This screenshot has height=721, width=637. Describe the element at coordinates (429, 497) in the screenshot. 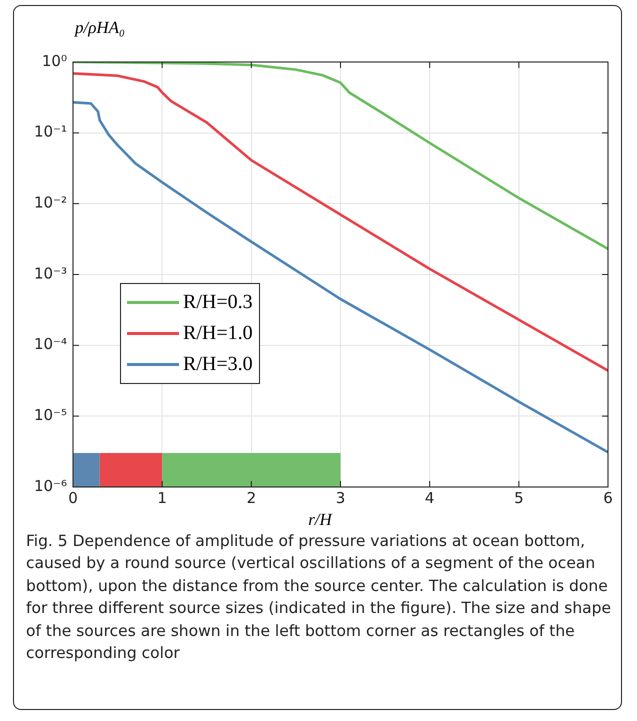

I see `x-tick-label: 4` at that location.